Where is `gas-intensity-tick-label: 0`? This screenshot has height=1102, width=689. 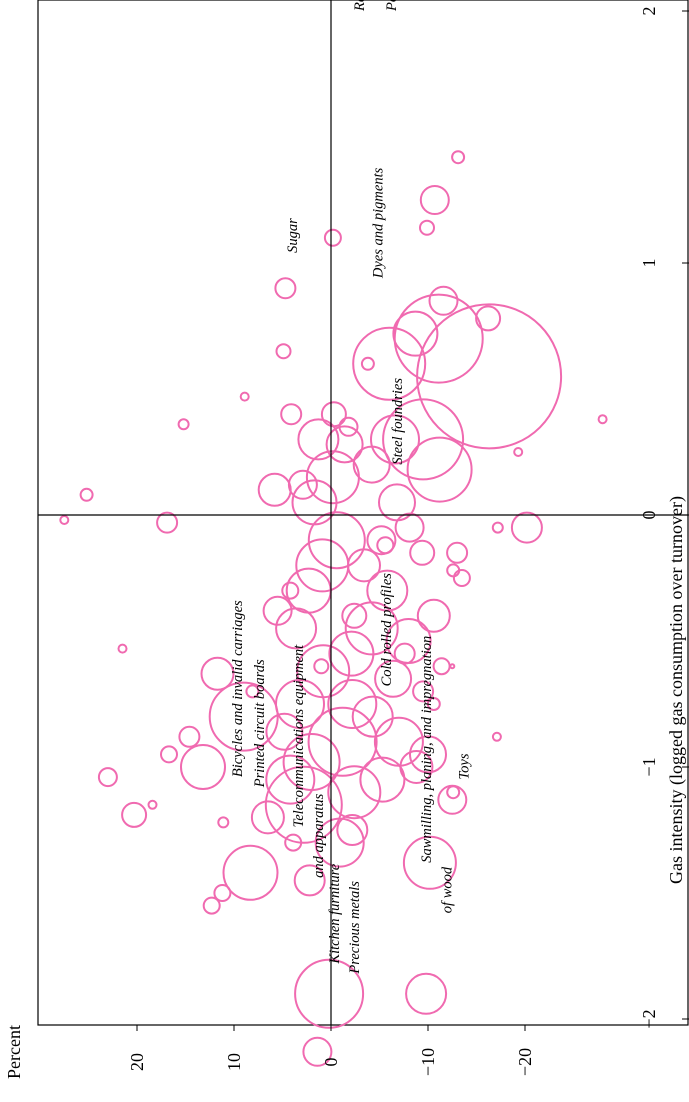 gas-intensity-tick-label: 0 is located at coordinates (649, 515).